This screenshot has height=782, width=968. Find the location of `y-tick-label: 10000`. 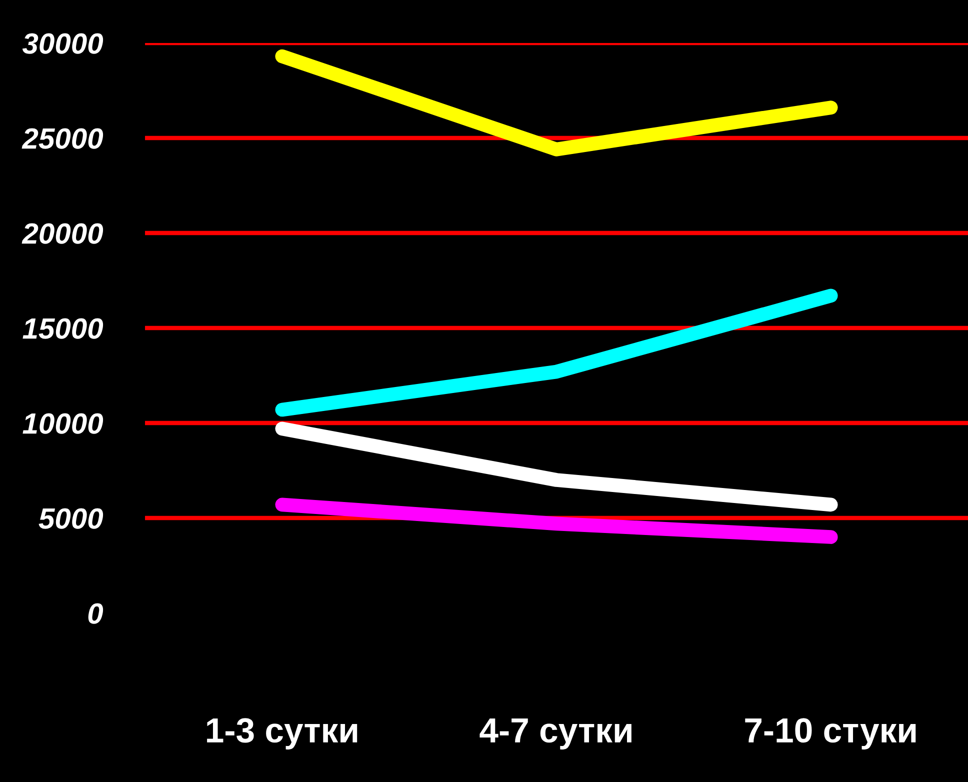

y-tick-label: 10000 is located at coordinates (63, 423).